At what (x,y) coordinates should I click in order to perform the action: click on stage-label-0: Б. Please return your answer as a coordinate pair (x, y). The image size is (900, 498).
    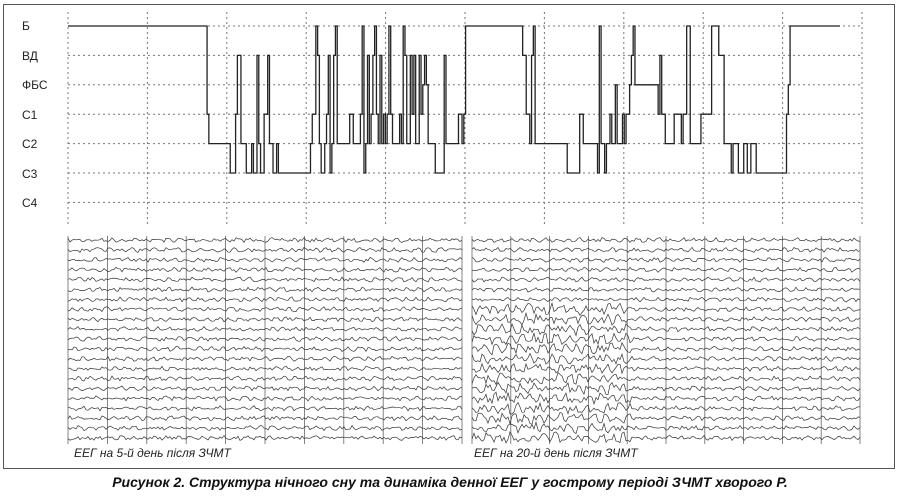
    Looking at the image, I should click on (26, 26).